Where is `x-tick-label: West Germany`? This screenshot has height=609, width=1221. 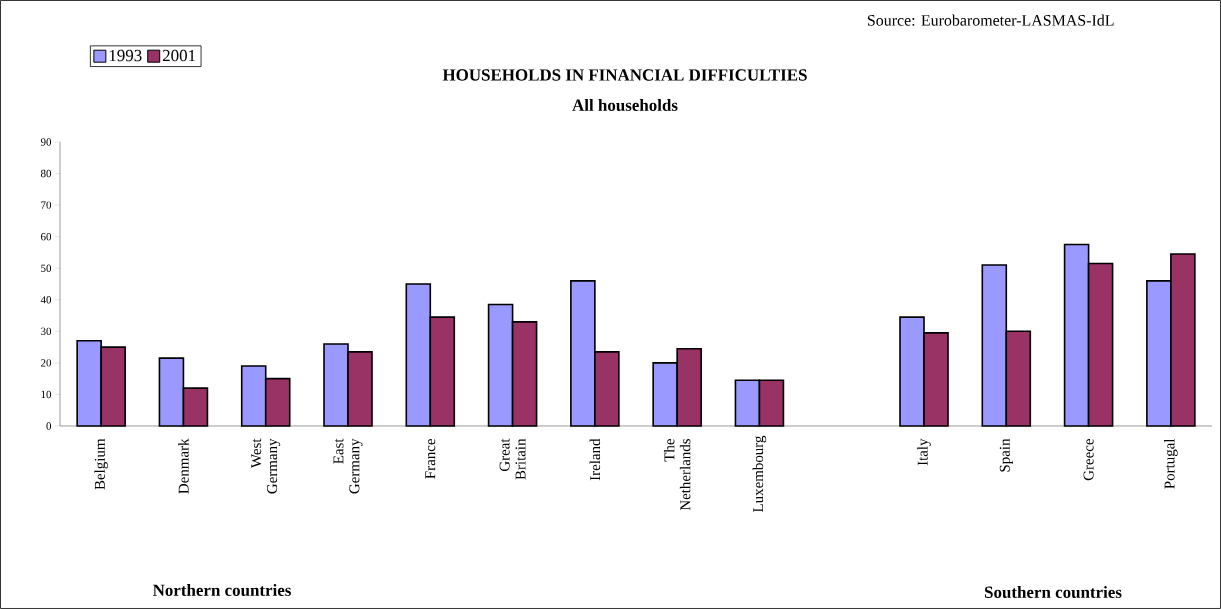
x-tick-label: West Germany is located at coordinates (266, 466).